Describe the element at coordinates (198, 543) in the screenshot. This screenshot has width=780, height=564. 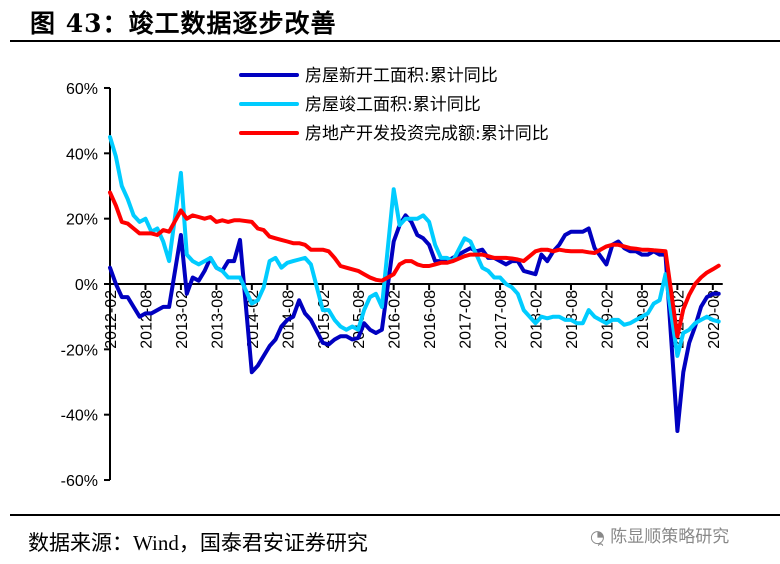
I see `source-note: 数据来源：Wind，国泰君安证券研究` at that location.